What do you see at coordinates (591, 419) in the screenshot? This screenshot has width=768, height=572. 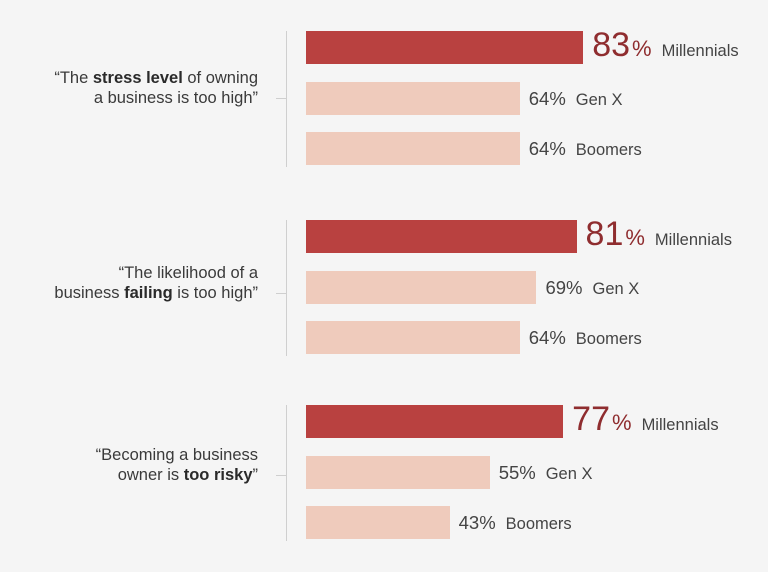 I see `bar-value: 77` at bounding box center [591, 419].